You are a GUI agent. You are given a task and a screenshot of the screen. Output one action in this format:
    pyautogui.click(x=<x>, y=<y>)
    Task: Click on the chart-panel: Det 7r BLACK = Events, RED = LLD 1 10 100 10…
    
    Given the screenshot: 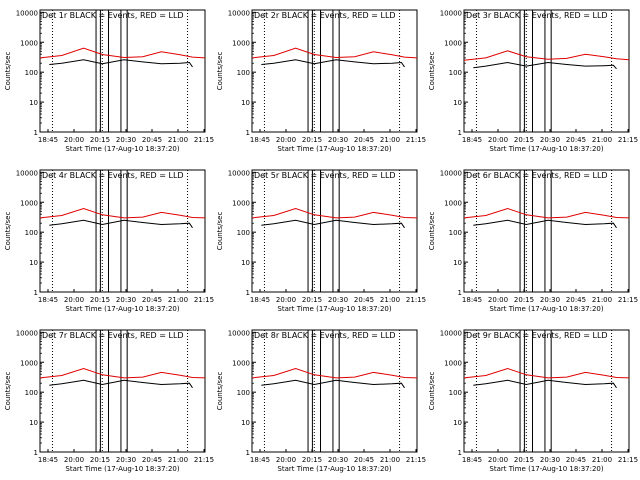 What is the action you would take?
    pyautogui.click(x=109, y=401)
    